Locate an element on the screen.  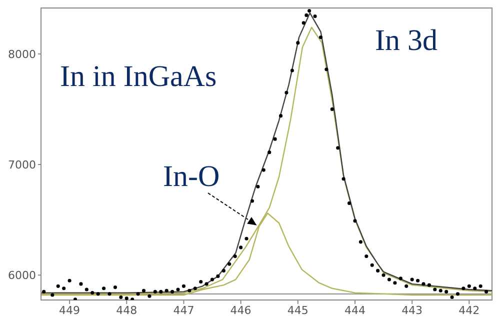
y-tick-label: 6000 is located at coordinates (22, 275).